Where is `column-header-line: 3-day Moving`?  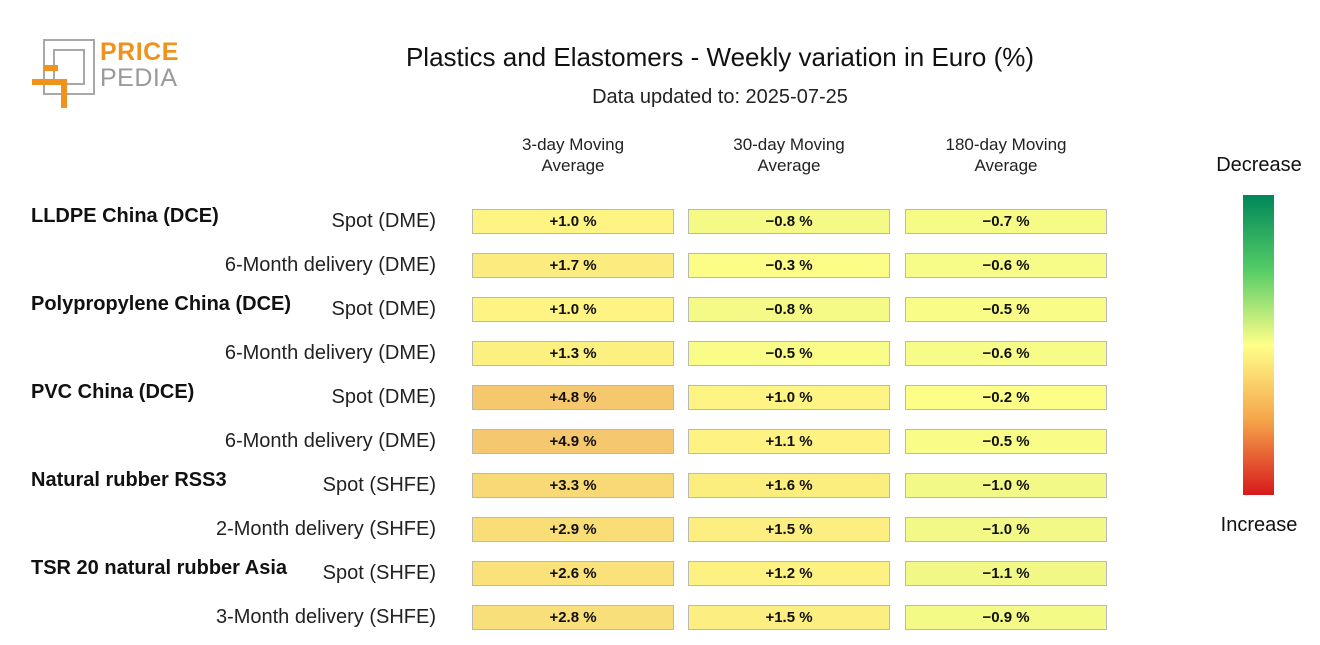
column-header-line: 3-day Moving is located at coordinates (573, 144).